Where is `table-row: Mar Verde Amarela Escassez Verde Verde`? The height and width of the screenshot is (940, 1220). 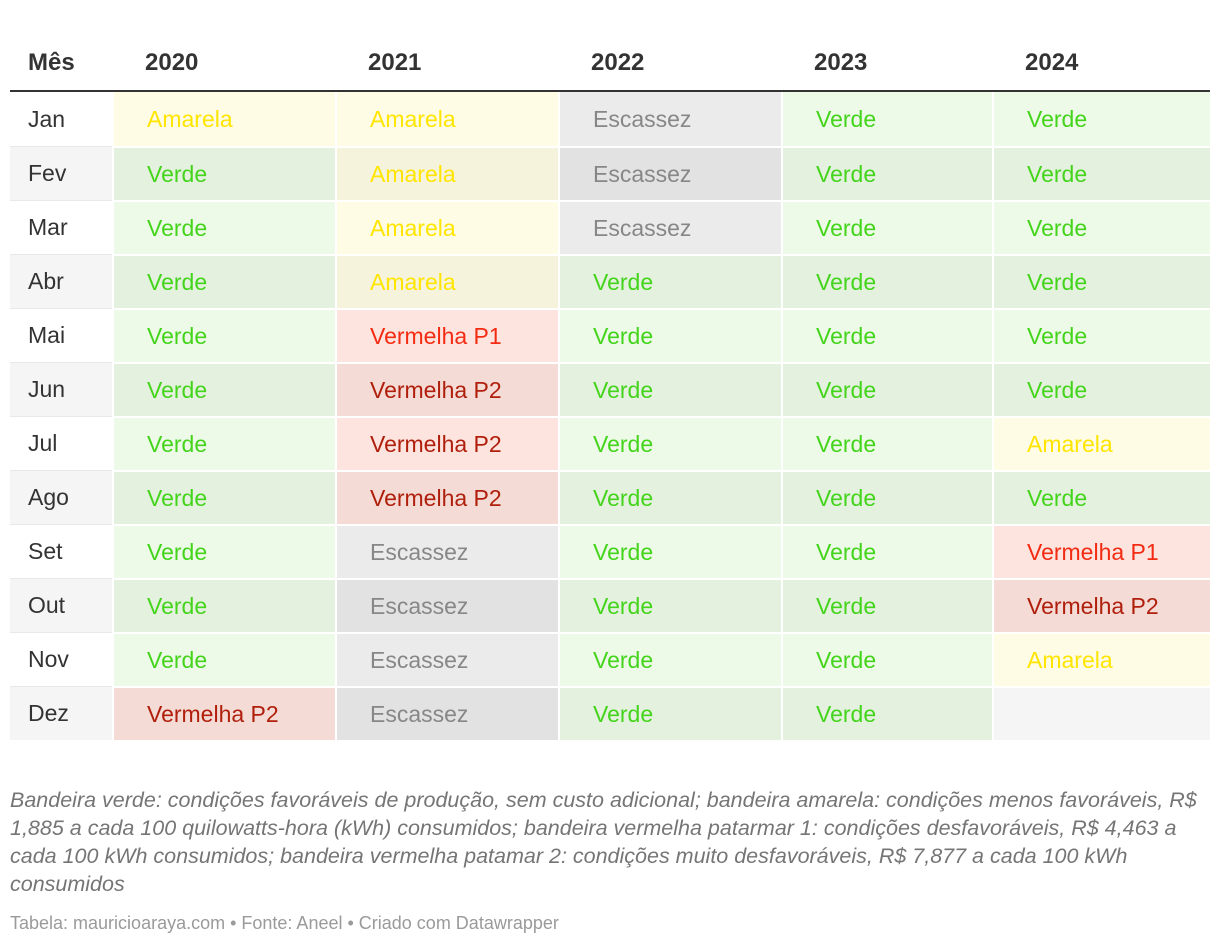 table-row: Mar Verde Amarela Escassez Verde Verde is located at coordinates (610, 227).